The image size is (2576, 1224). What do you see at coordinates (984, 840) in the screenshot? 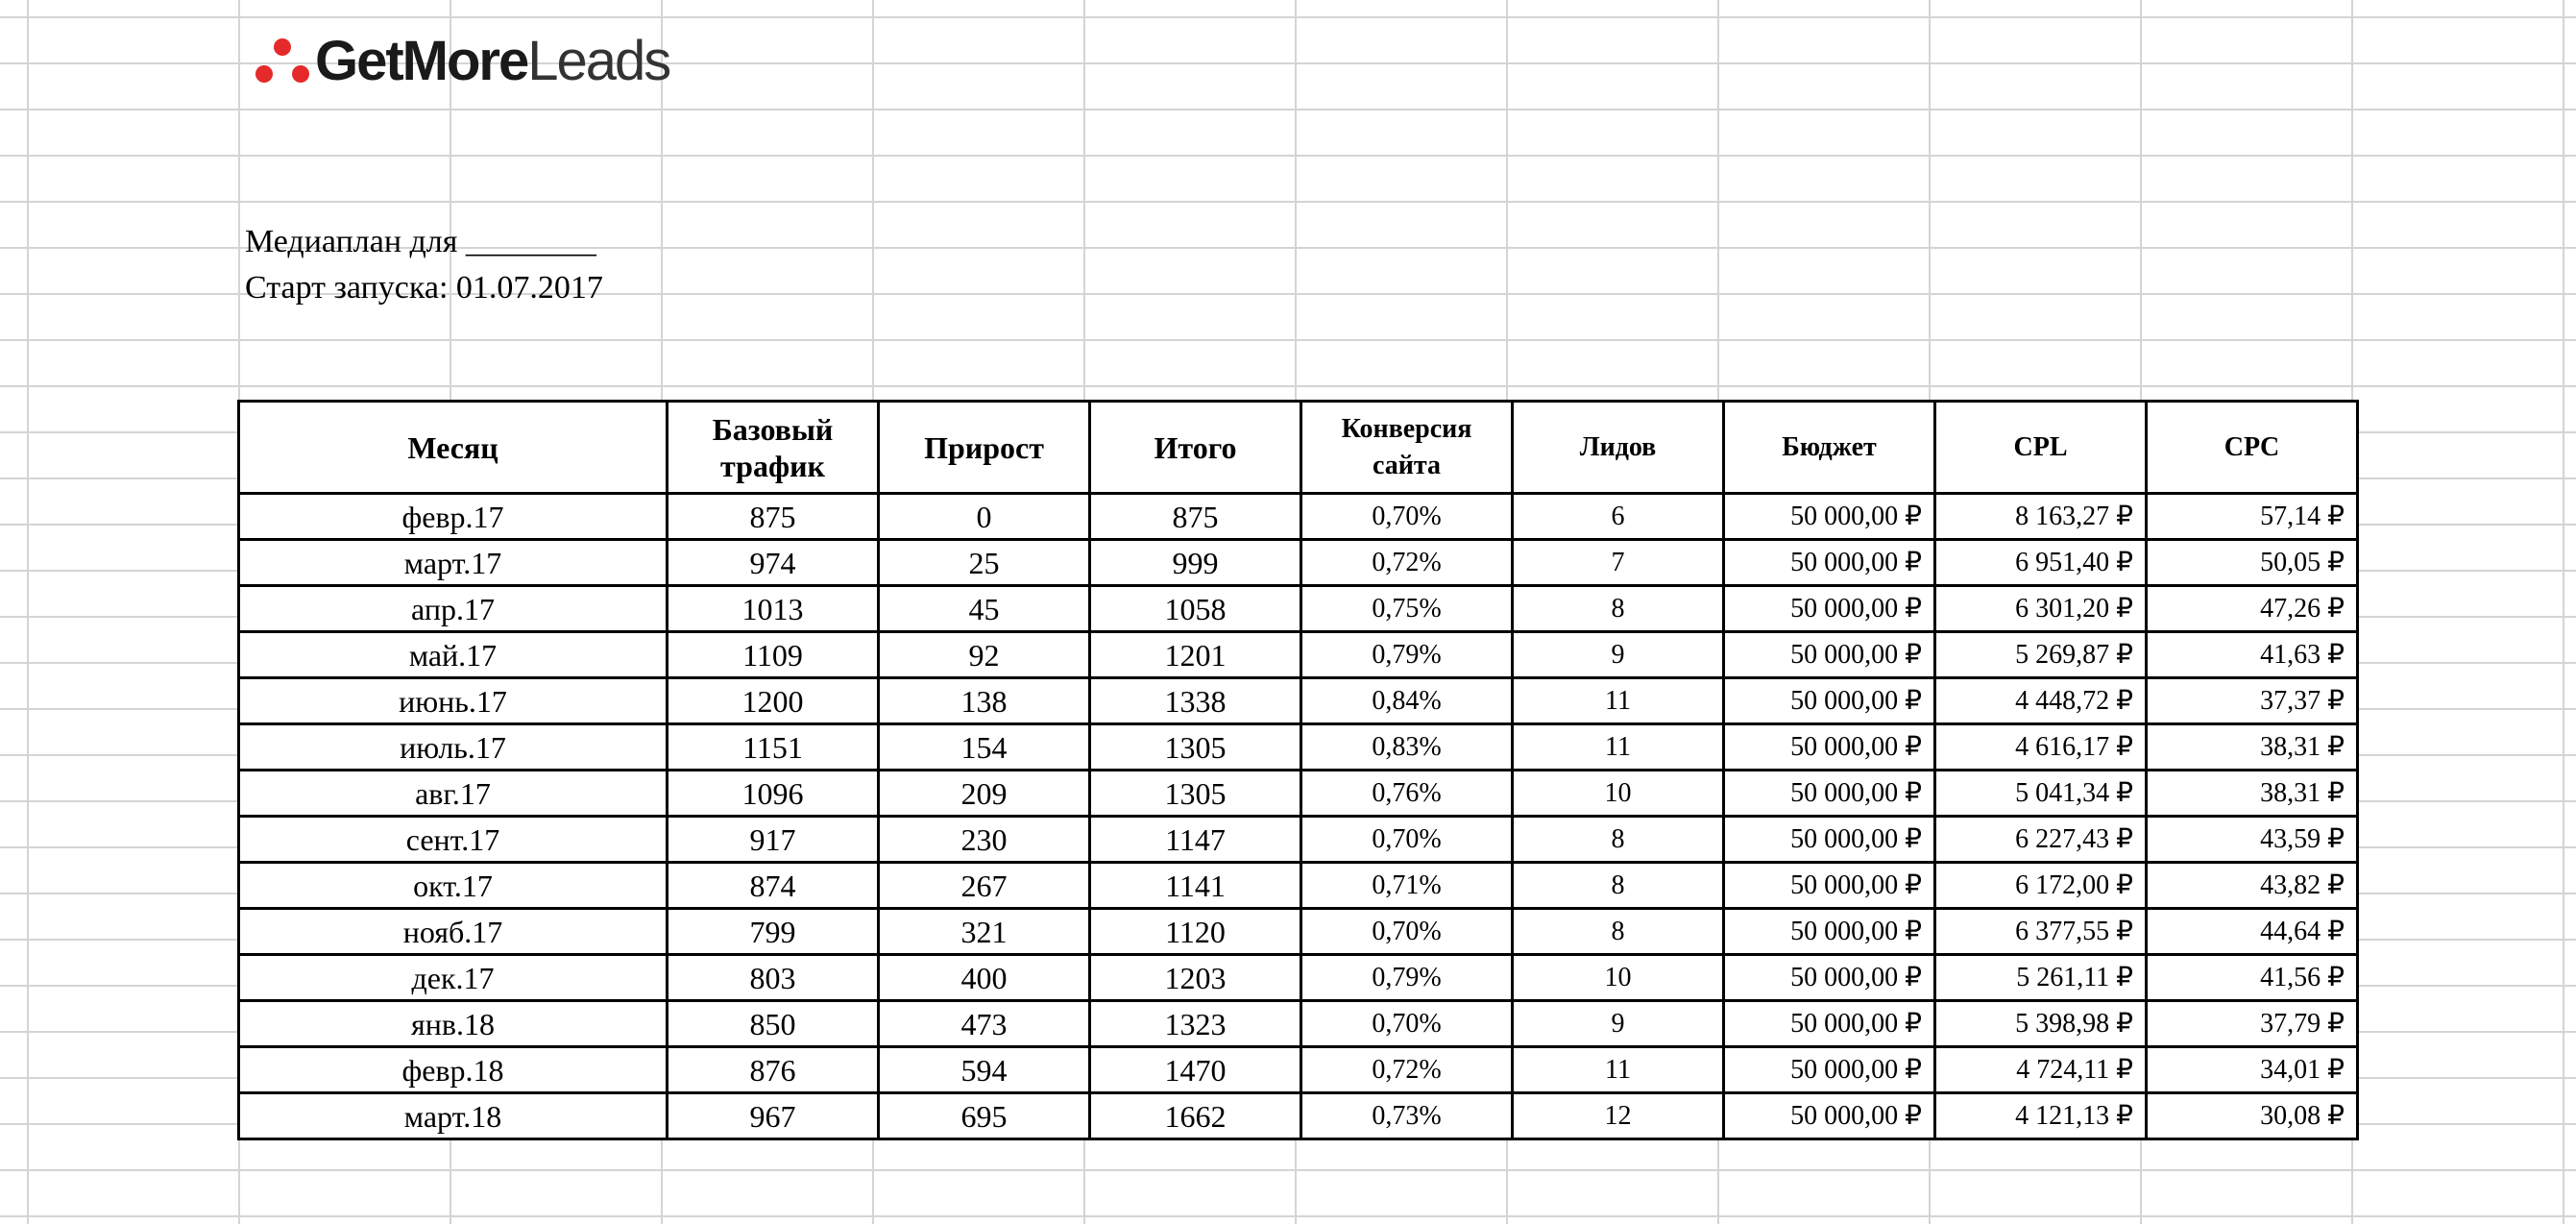
I see `cell-growth: 230` at bounding box center [984, 840].